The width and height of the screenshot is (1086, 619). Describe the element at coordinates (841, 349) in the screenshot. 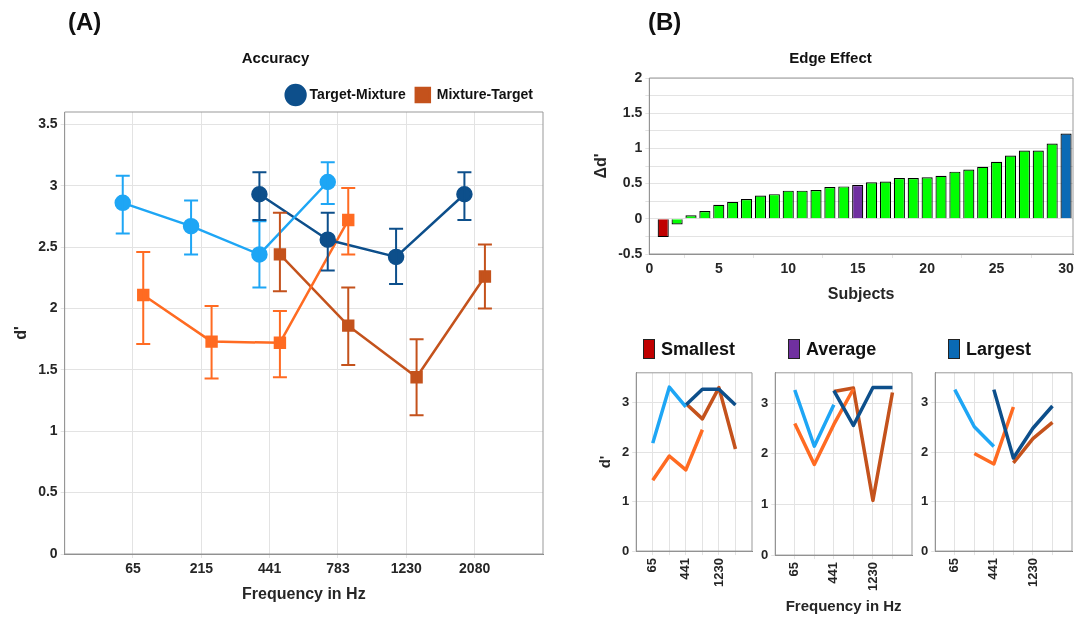

I see `chart-title: Average` at that location.